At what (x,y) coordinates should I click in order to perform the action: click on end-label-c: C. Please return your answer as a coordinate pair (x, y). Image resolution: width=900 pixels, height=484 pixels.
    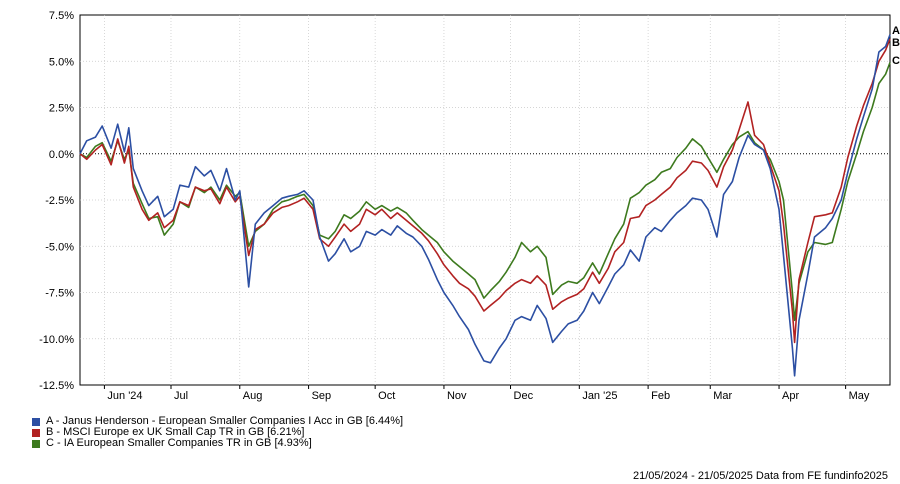
    Looking at the image, I should click on (896, 61).